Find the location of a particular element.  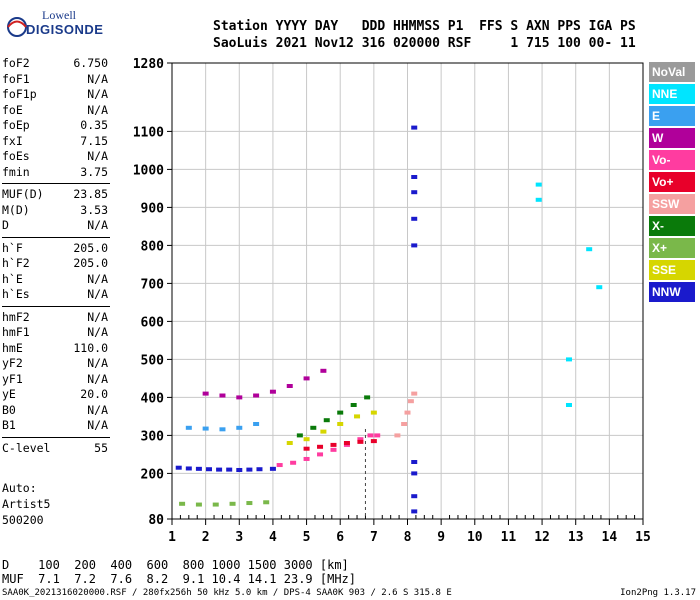

param-value: 20.0 is located at coordinates (94, 394).